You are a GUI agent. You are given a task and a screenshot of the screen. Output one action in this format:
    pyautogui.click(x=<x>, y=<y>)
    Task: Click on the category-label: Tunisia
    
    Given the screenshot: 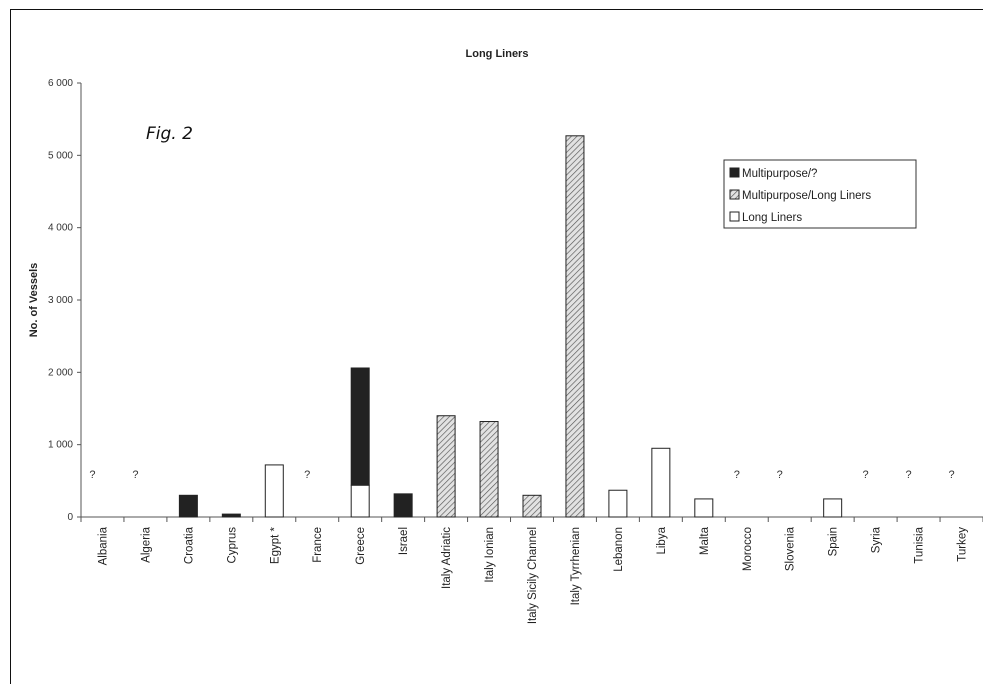 What is the action you would take?
    pyautogui.click(x=920, y=544)
    